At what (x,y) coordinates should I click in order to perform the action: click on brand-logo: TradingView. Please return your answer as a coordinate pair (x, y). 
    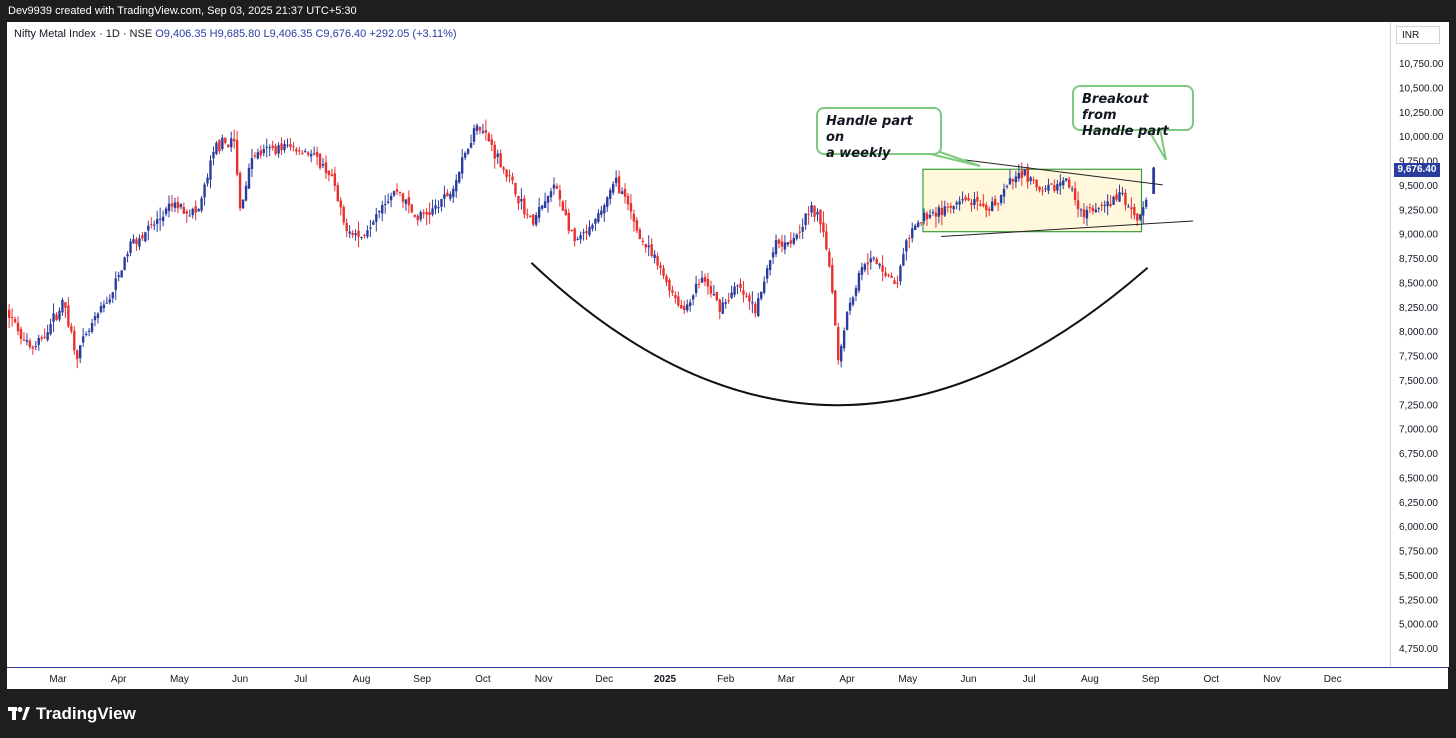
    Looking at the image, I should click on (72, 714).